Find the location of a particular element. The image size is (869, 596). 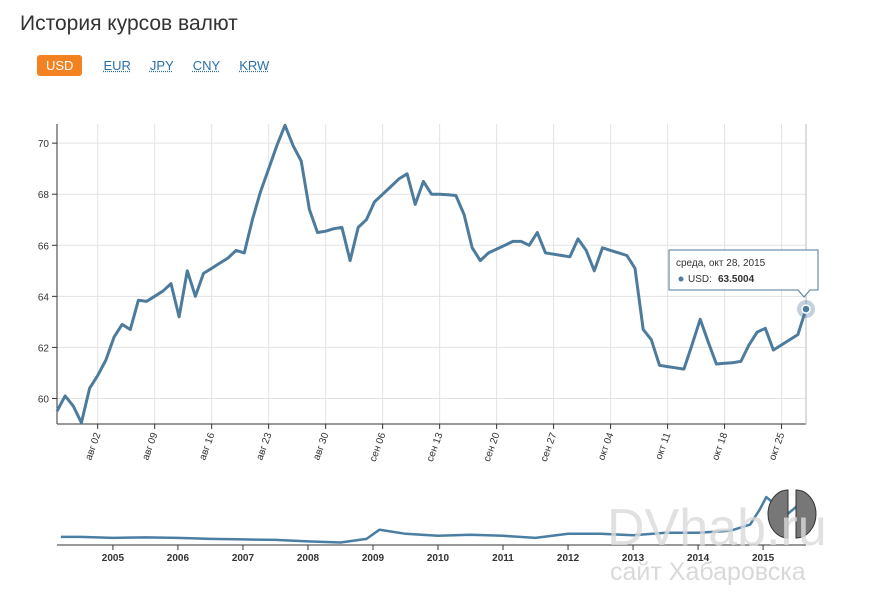

currency-tabs: USD EUR JPY CNY KRW is located at coordinates (162, 65).